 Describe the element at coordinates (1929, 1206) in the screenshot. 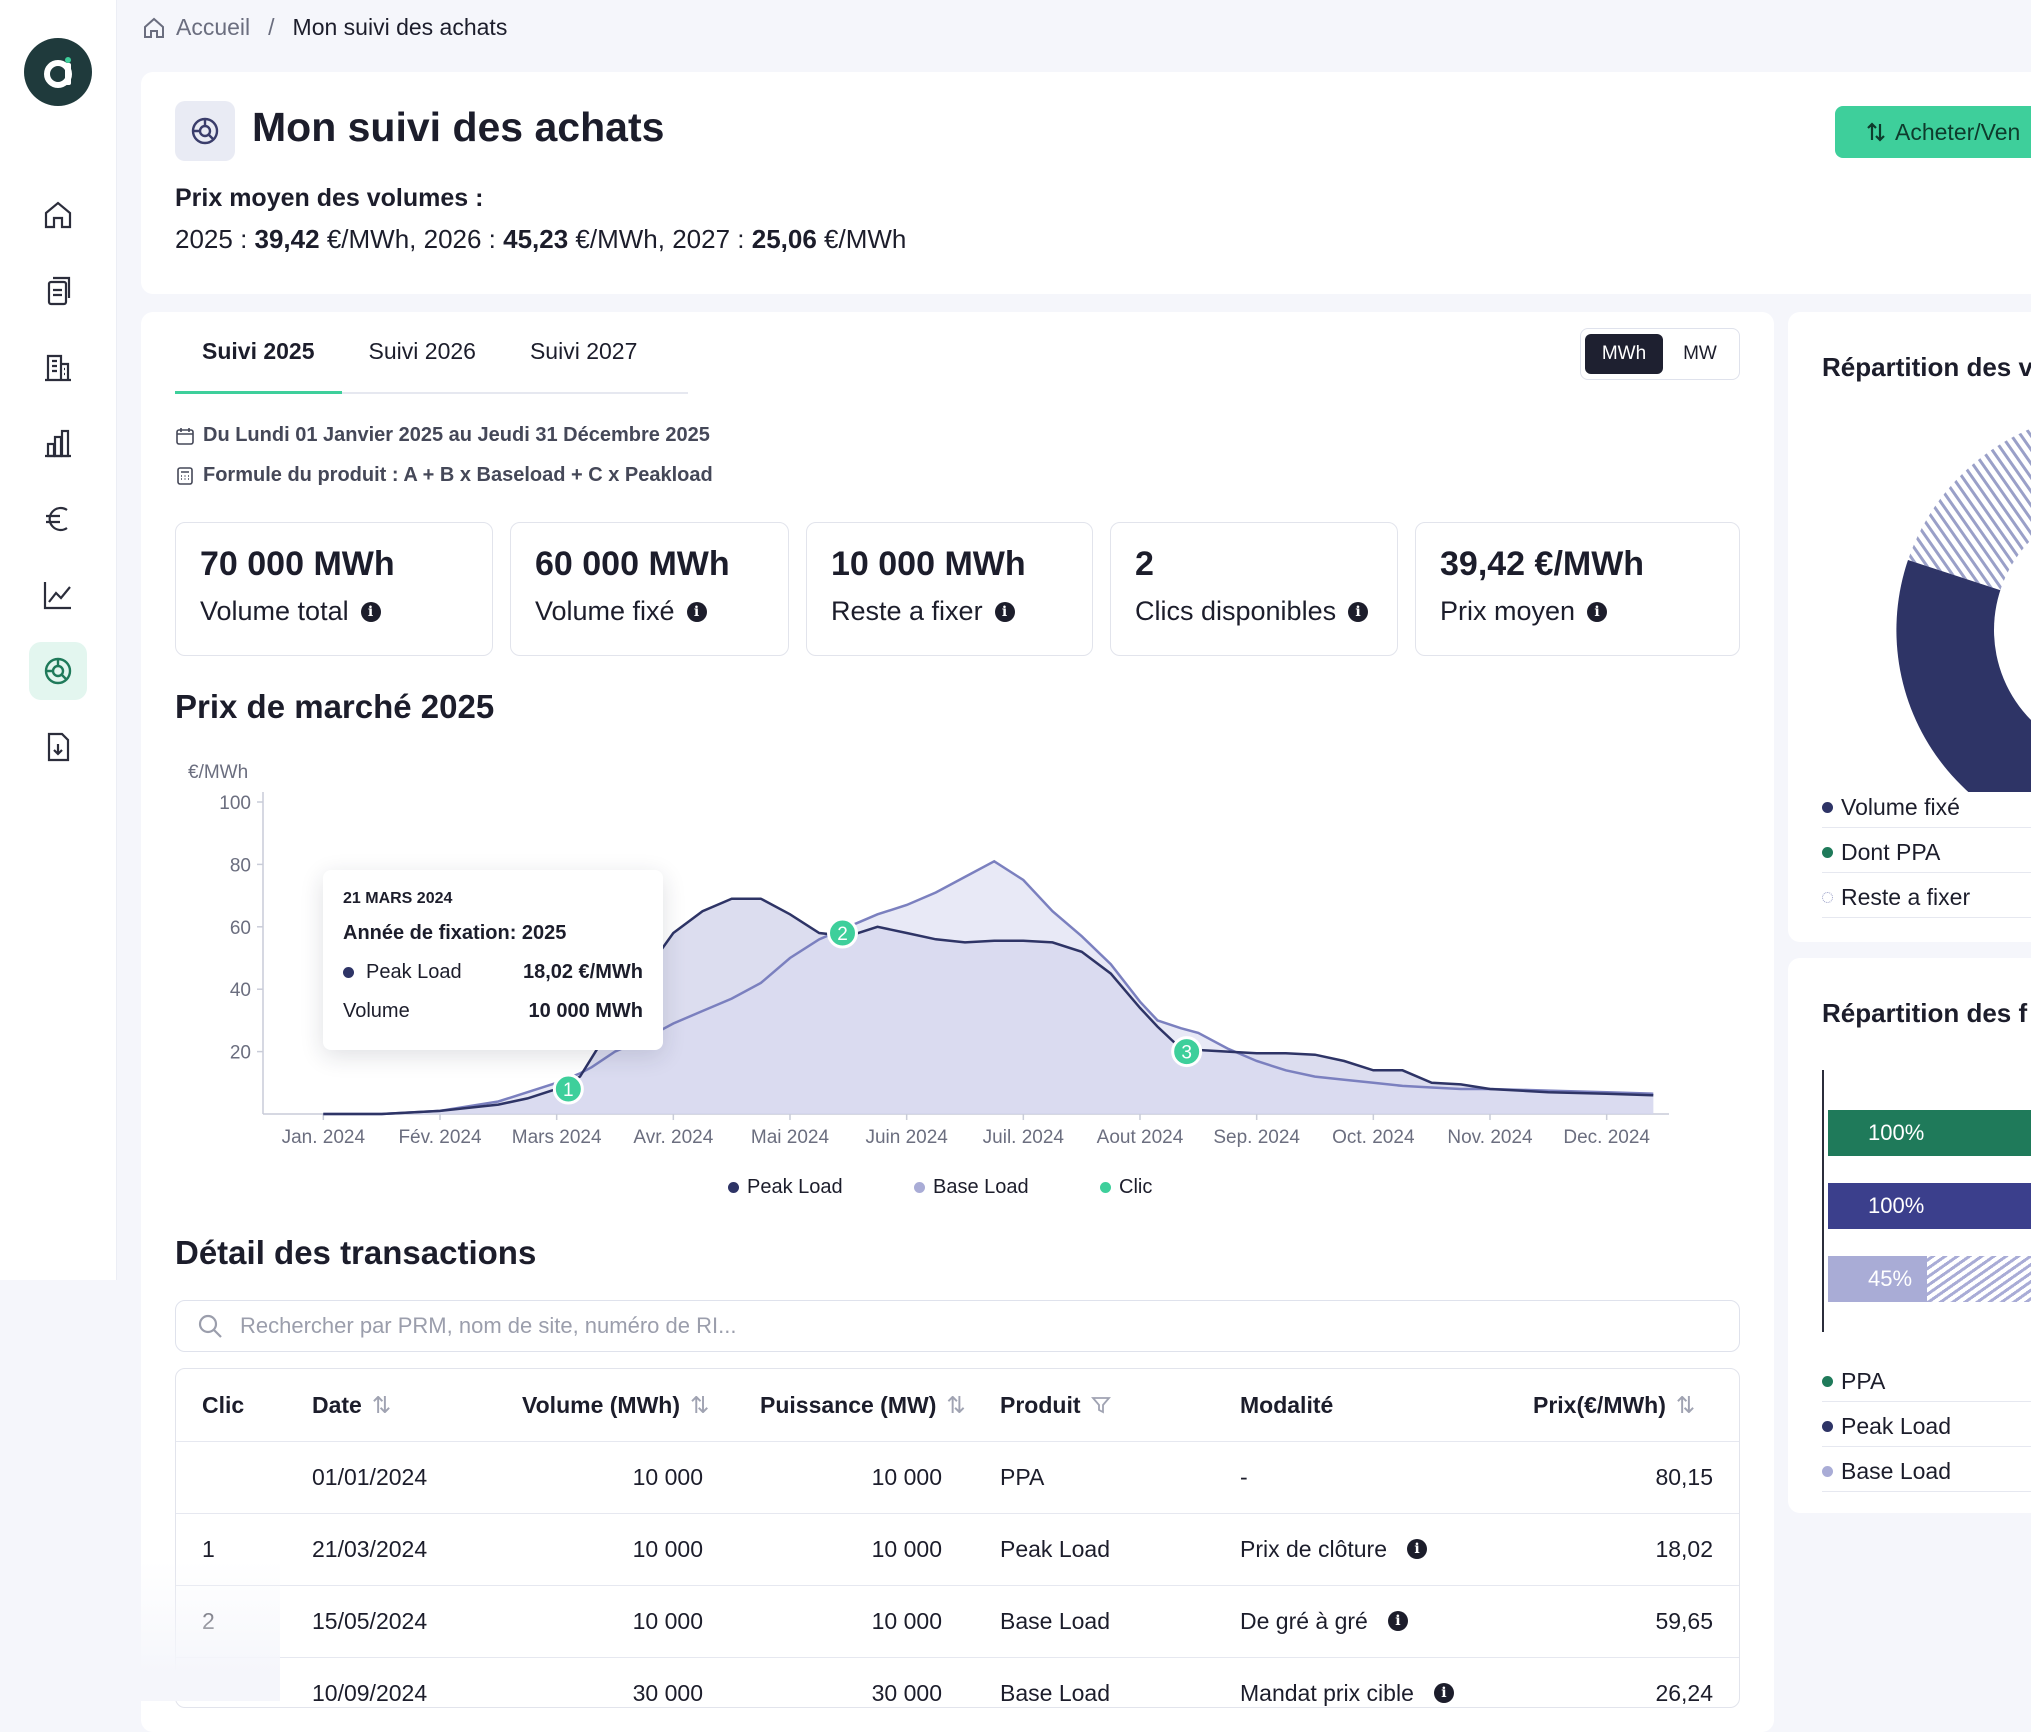

I see `bar-peak-load: 100%` at that location.